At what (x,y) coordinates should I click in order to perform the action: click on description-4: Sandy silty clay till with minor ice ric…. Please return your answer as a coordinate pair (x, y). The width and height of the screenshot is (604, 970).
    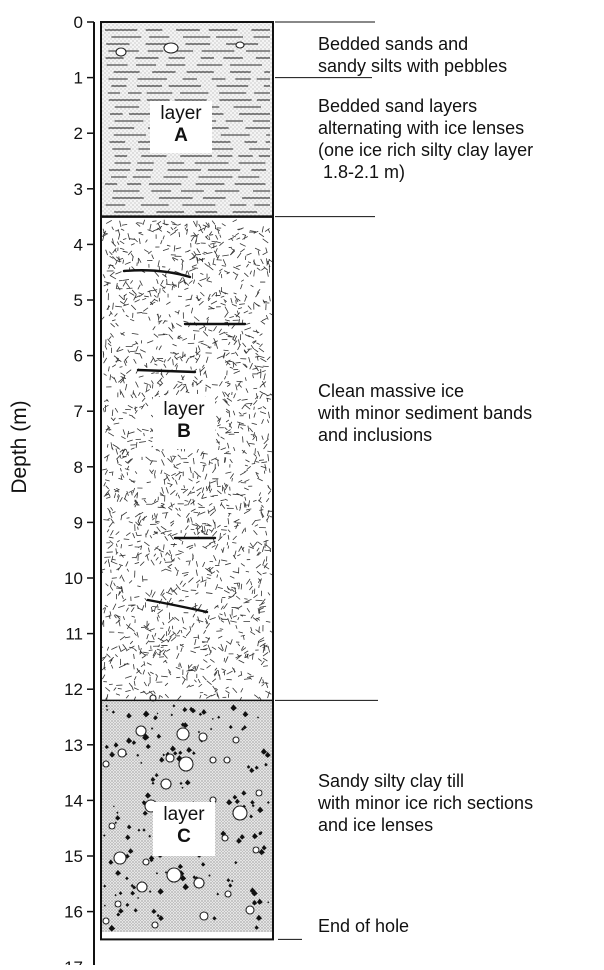
    Looking at the image, I should click on (425, 803).